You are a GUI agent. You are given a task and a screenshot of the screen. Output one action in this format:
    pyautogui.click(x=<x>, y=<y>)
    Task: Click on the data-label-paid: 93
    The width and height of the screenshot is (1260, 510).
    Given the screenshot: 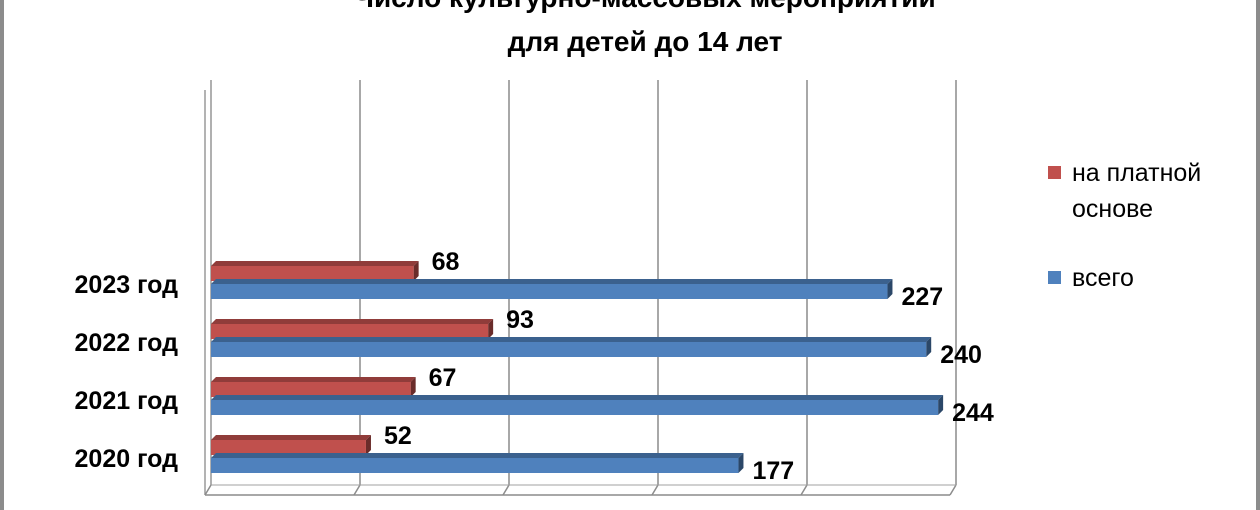 What is the action you would take?
    pyautogui.click(x=520, y=320)
    